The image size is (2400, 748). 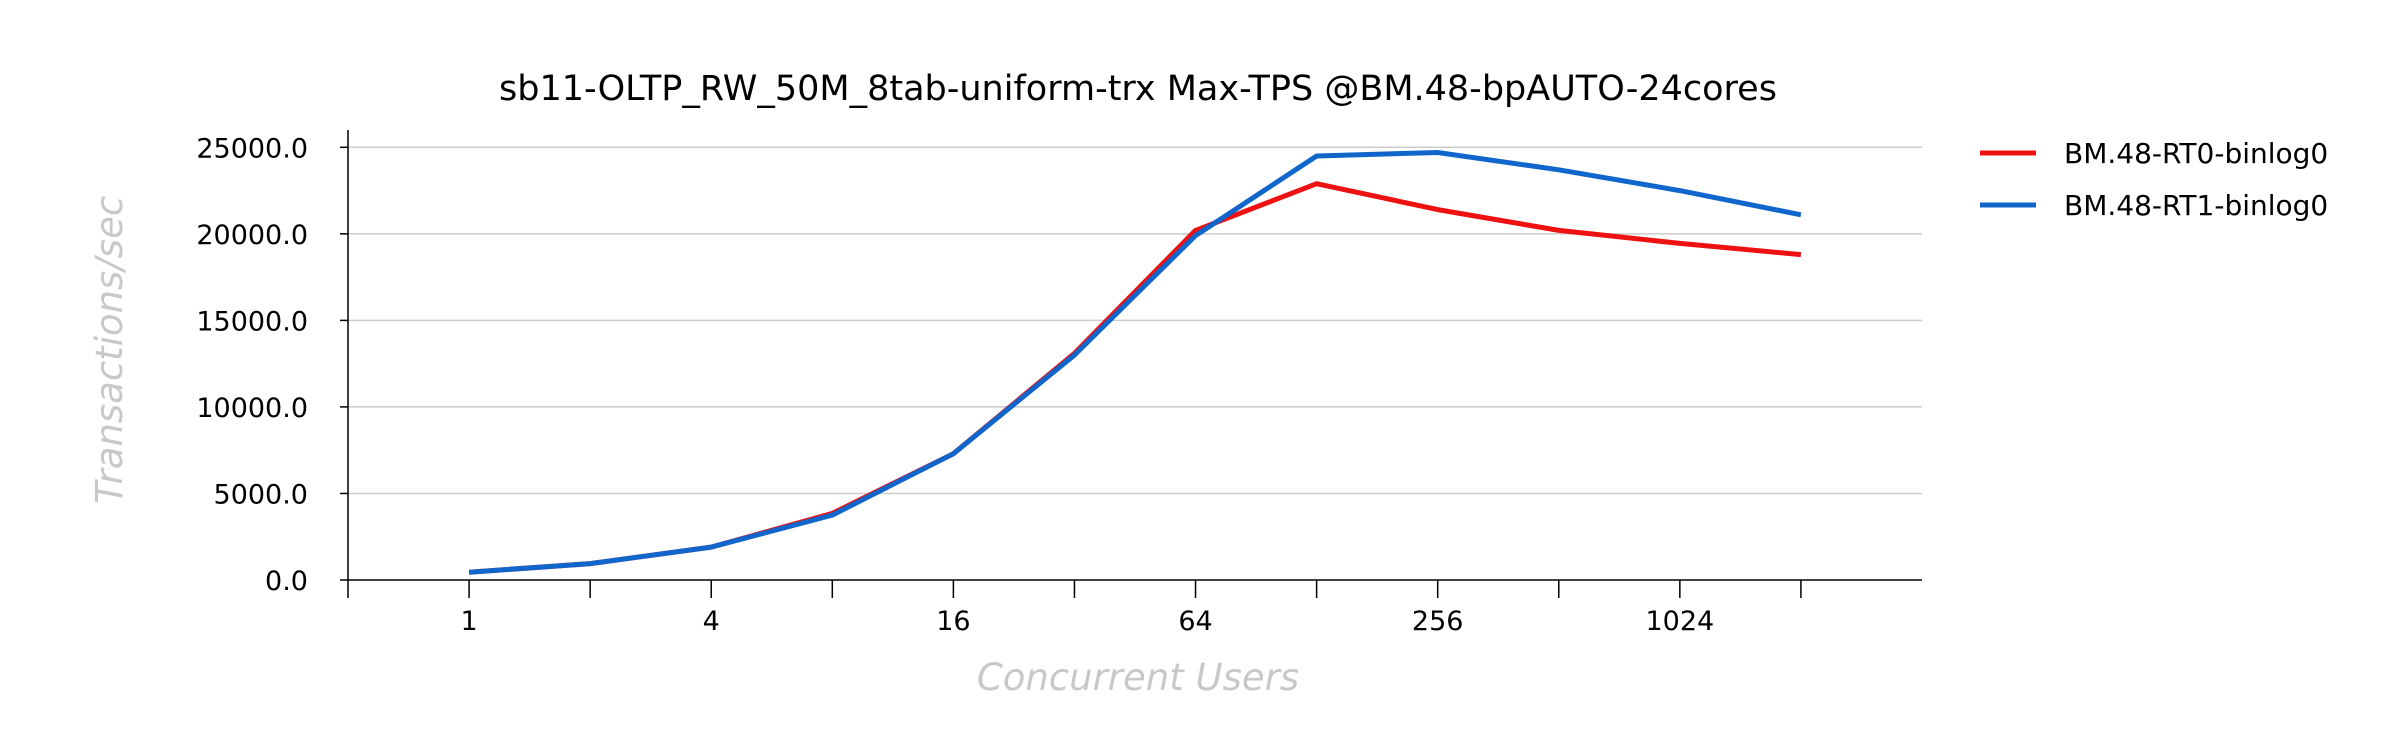 What do you see at coordinates (2196, 153) in the screenshot?
I see `legend-label-0: BM.48-RT0-binlog0` at bounding box center [2196, 153].